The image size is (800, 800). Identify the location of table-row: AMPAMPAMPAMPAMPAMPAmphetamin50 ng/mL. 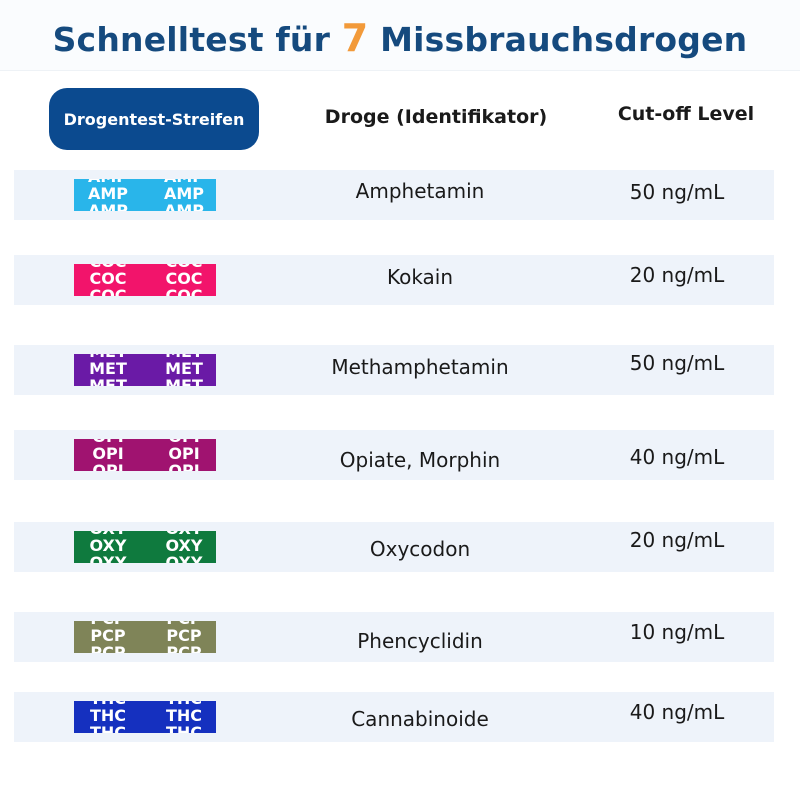
(394, 195).